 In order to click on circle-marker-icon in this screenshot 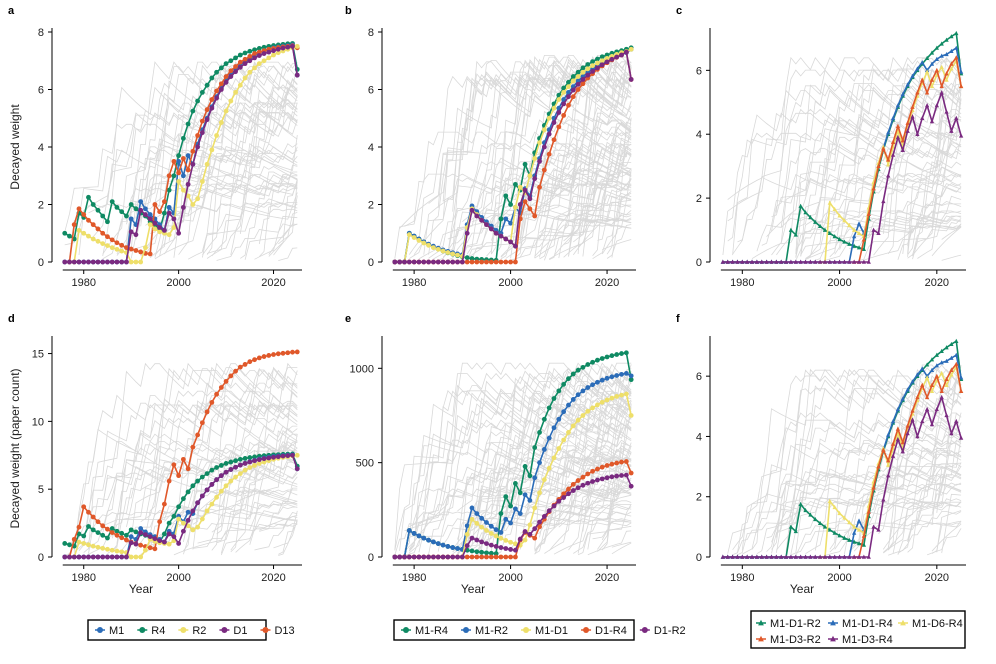, I will do `click(100, 630)`.